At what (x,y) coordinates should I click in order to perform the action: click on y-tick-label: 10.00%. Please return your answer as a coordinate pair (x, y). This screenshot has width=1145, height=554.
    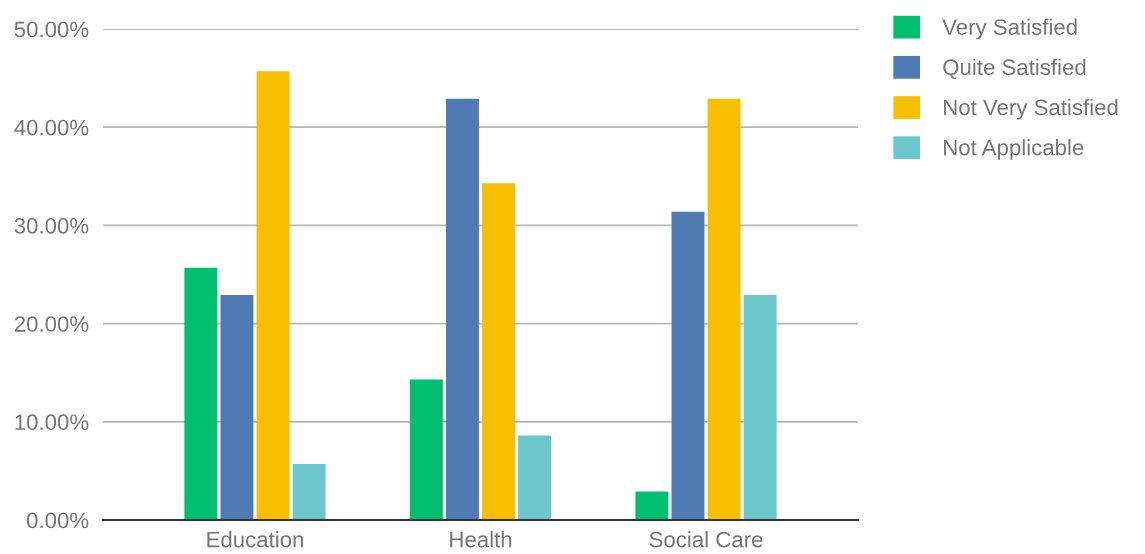
    Looking at the image, I should click on (52, 422).